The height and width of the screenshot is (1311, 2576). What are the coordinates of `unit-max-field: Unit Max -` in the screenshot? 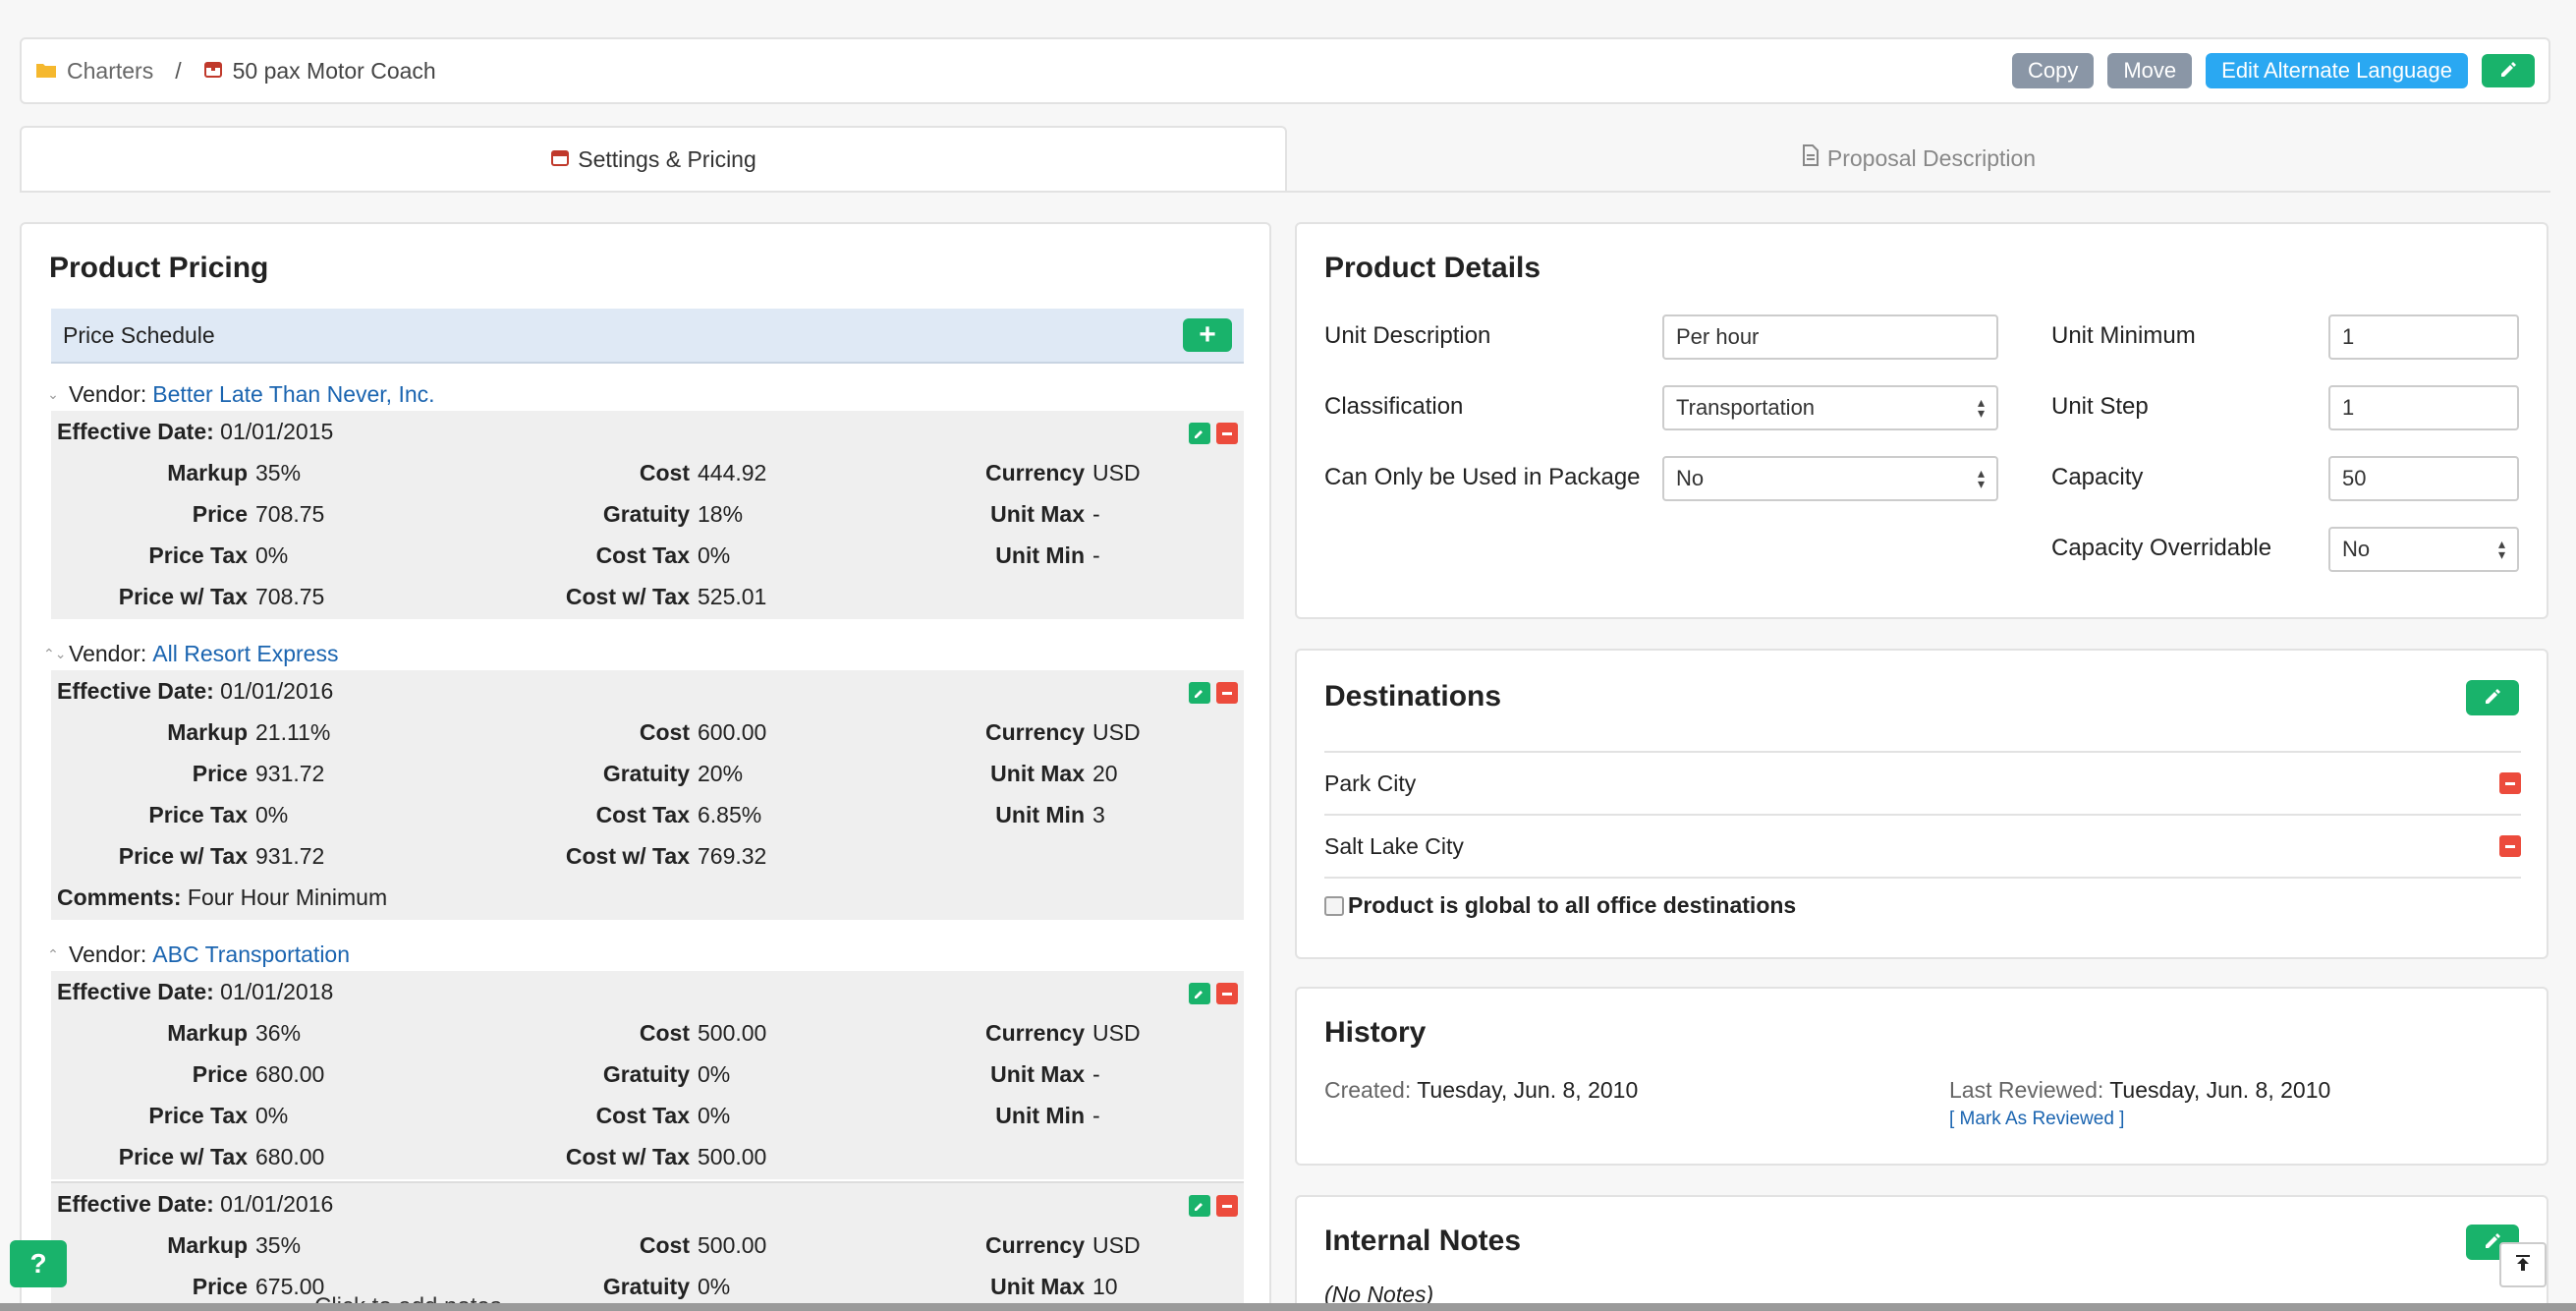 It's located at (1045, 514).